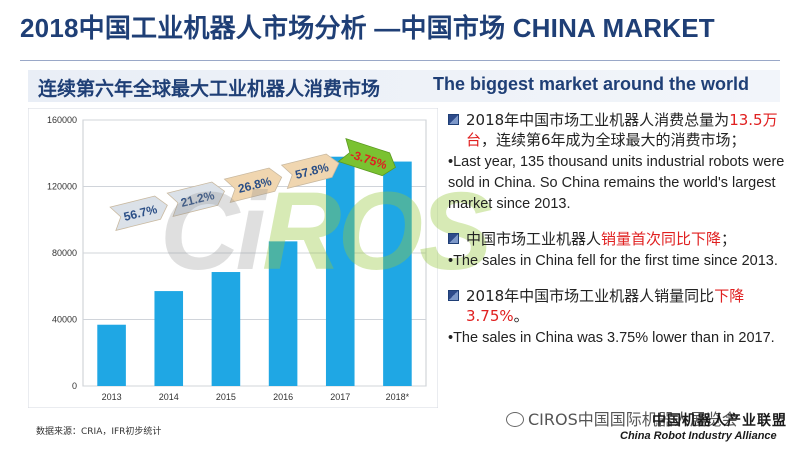 This screenshot has width=800, height=449. What do you see at coordinates (213, 231) in the screenshot?
I see `watermark-part-a: Ci` at bounding box center [213, 231].